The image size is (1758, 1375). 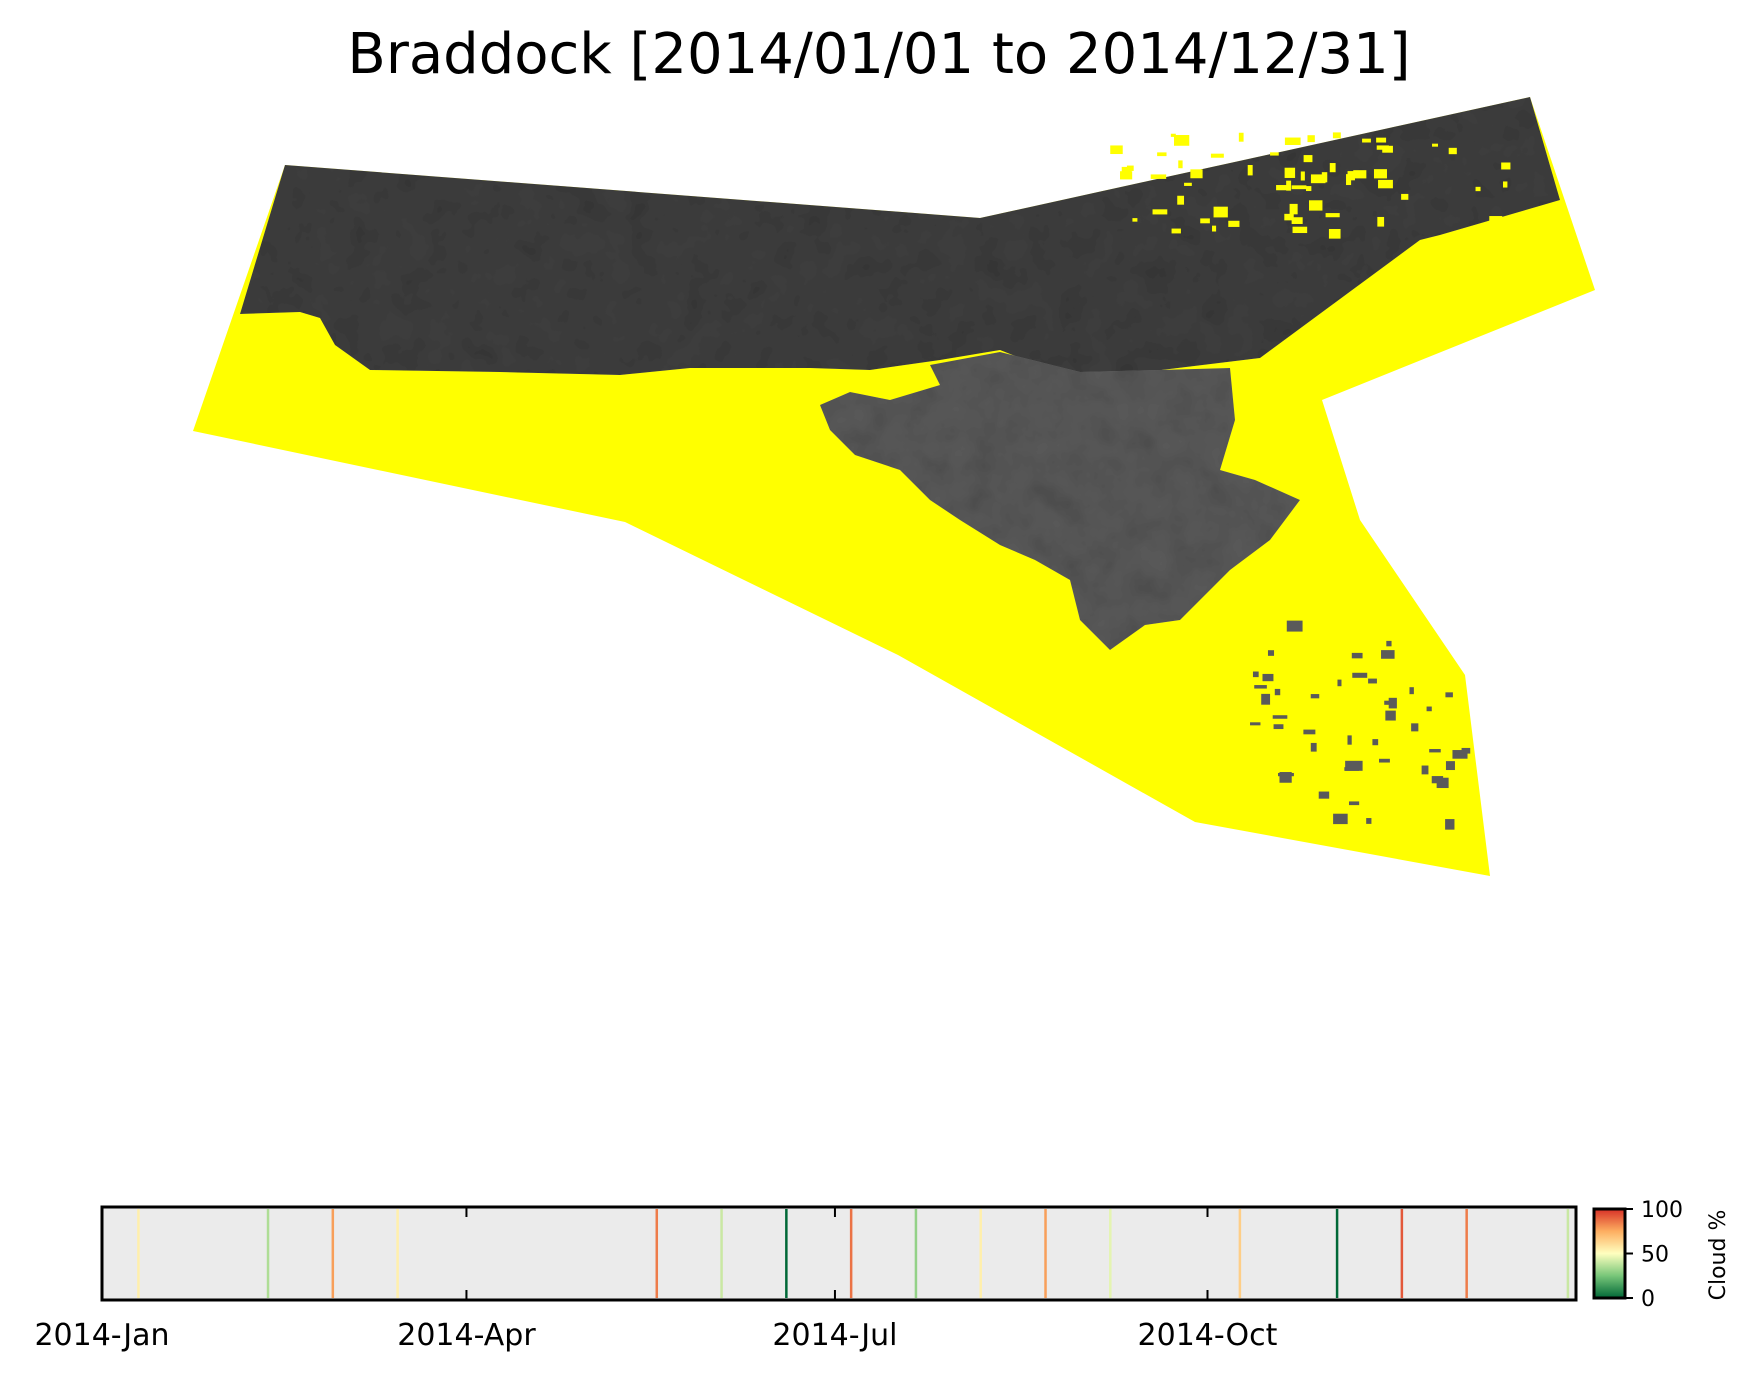 I want to click on timeline-tick-label: 2014-Jul, so click(x=834, y=1335).